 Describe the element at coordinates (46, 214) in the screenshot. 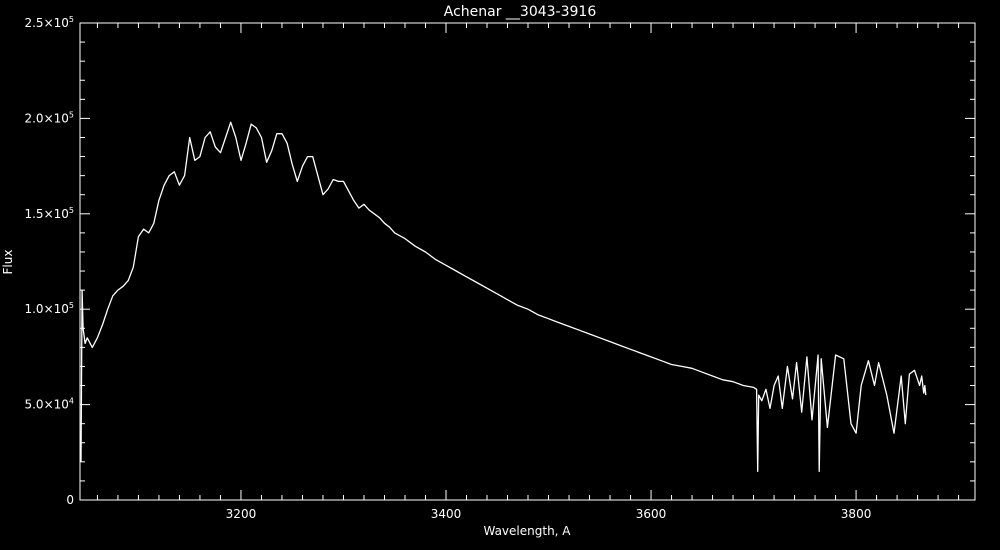

I see `y-tick-mantissa: 1.5×10` at that location.